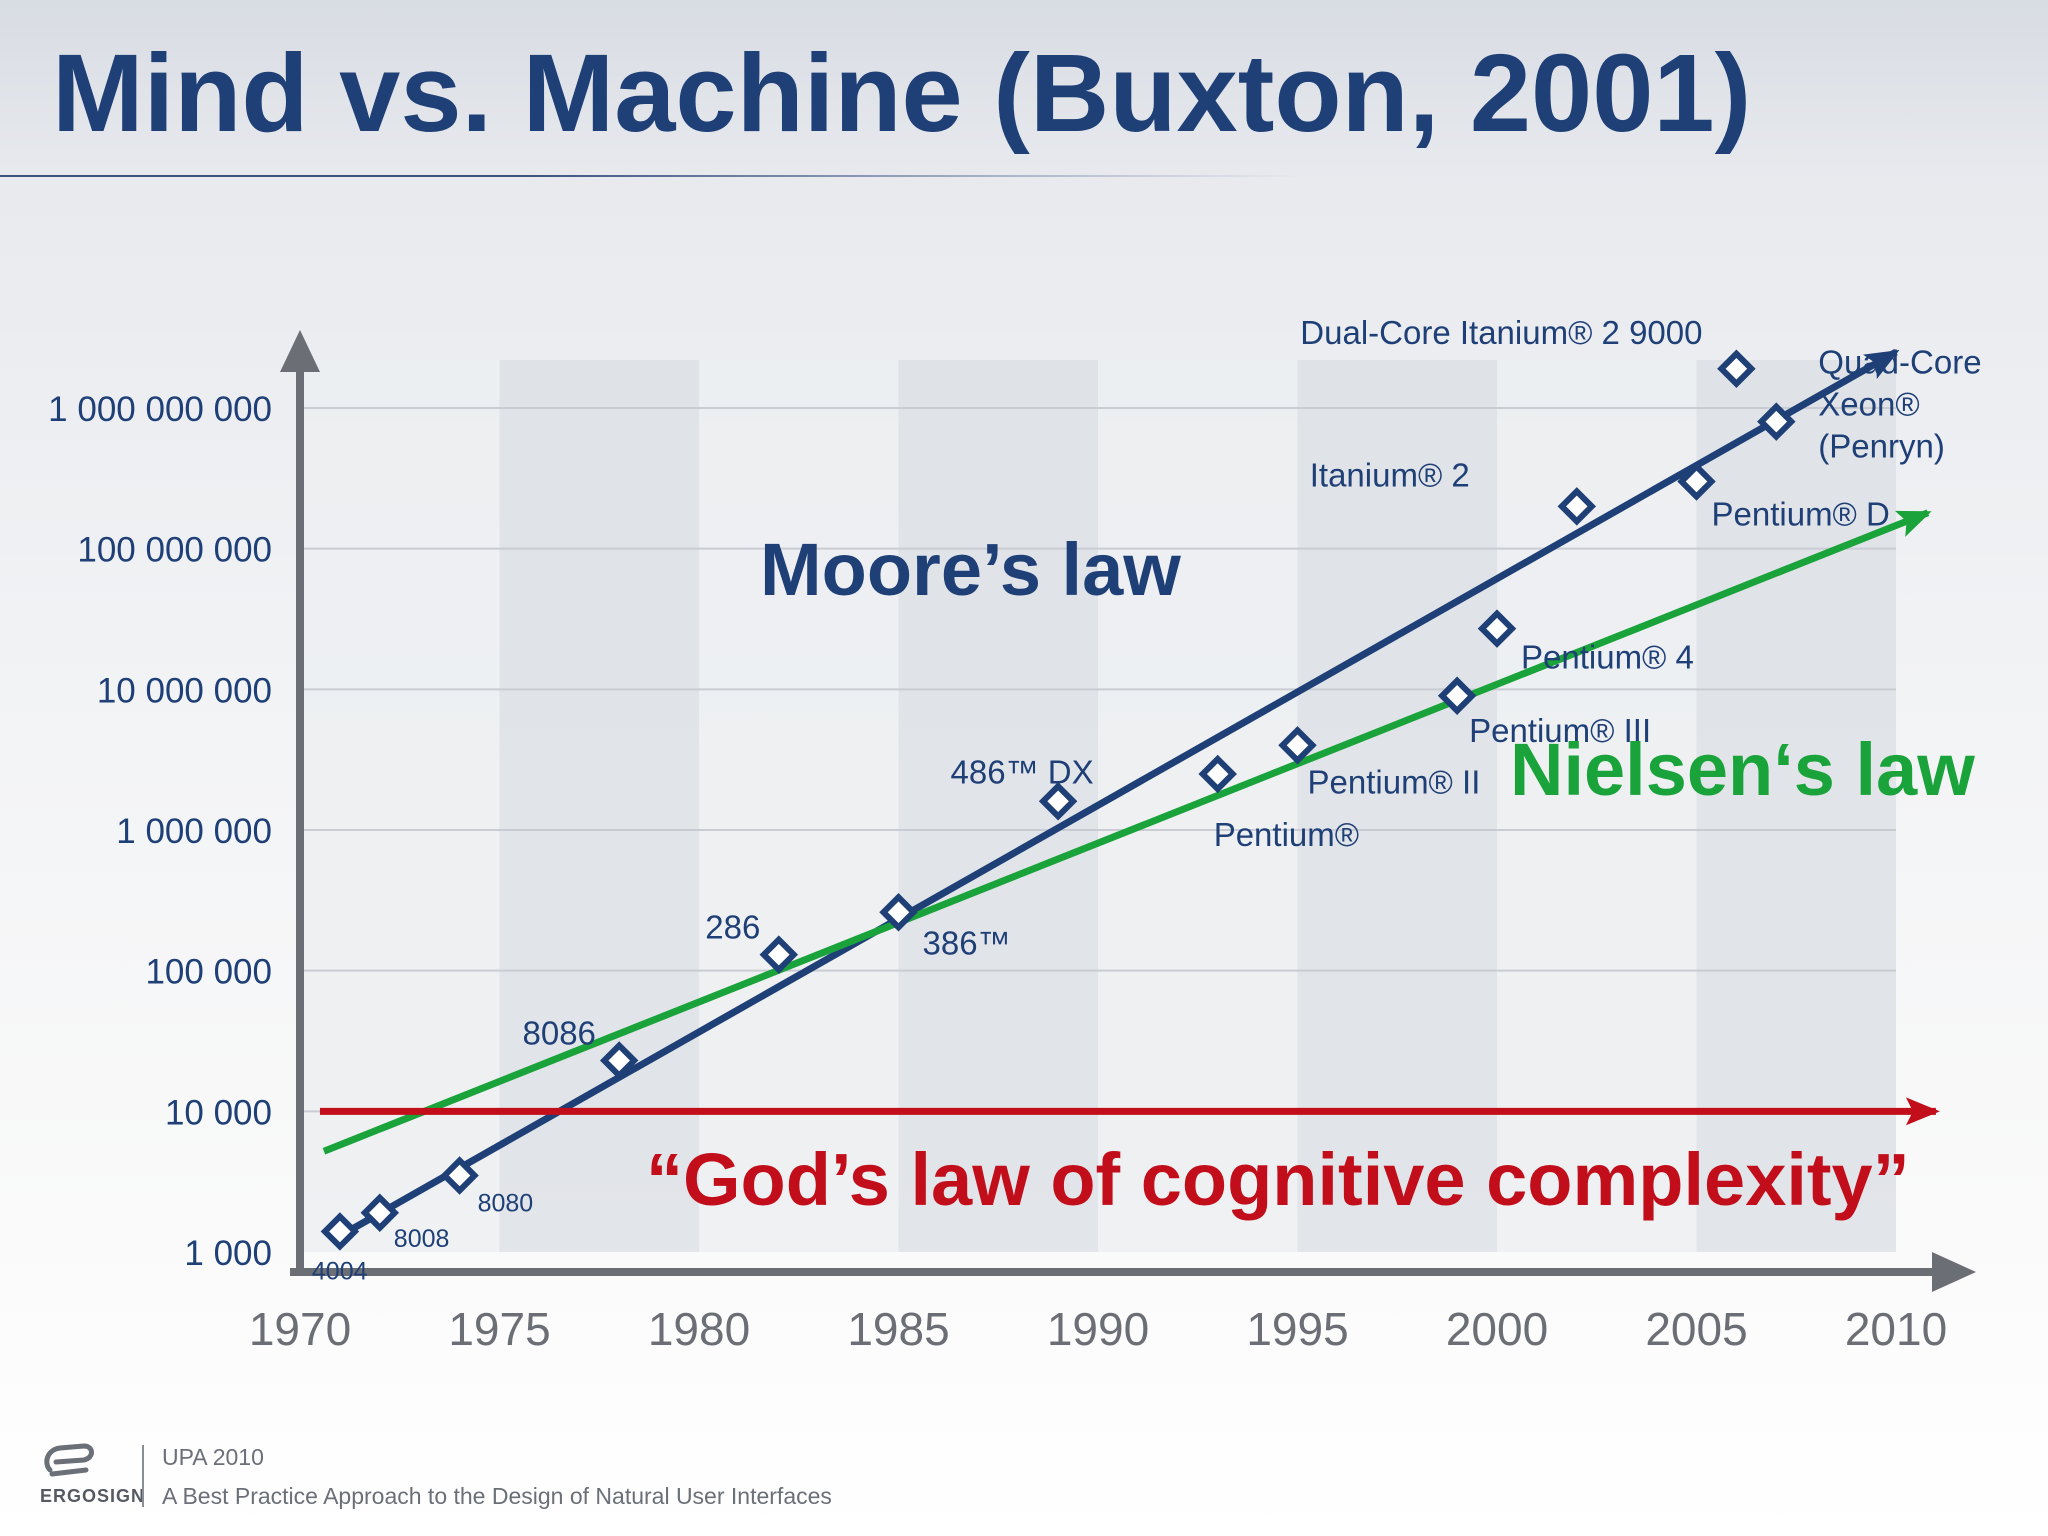 This screenshot has width=2048, height=1536. Describe the element at coordinates (174, 550) in the screenshot. I see `y-tick-label: 100 000 000` at that location.